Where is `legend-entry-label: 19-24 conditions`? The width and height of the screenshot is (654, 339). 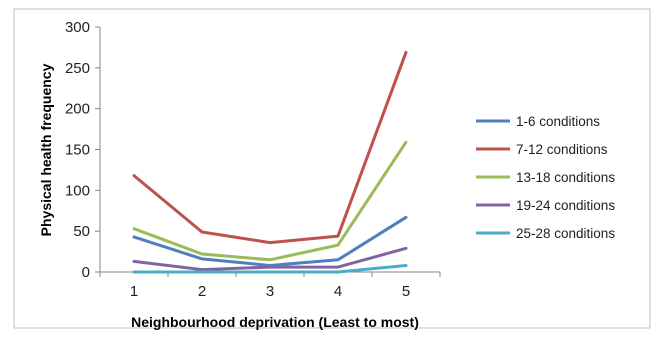 legend-entry-label: 19-24 conditions is located at coordinates (565, 205).